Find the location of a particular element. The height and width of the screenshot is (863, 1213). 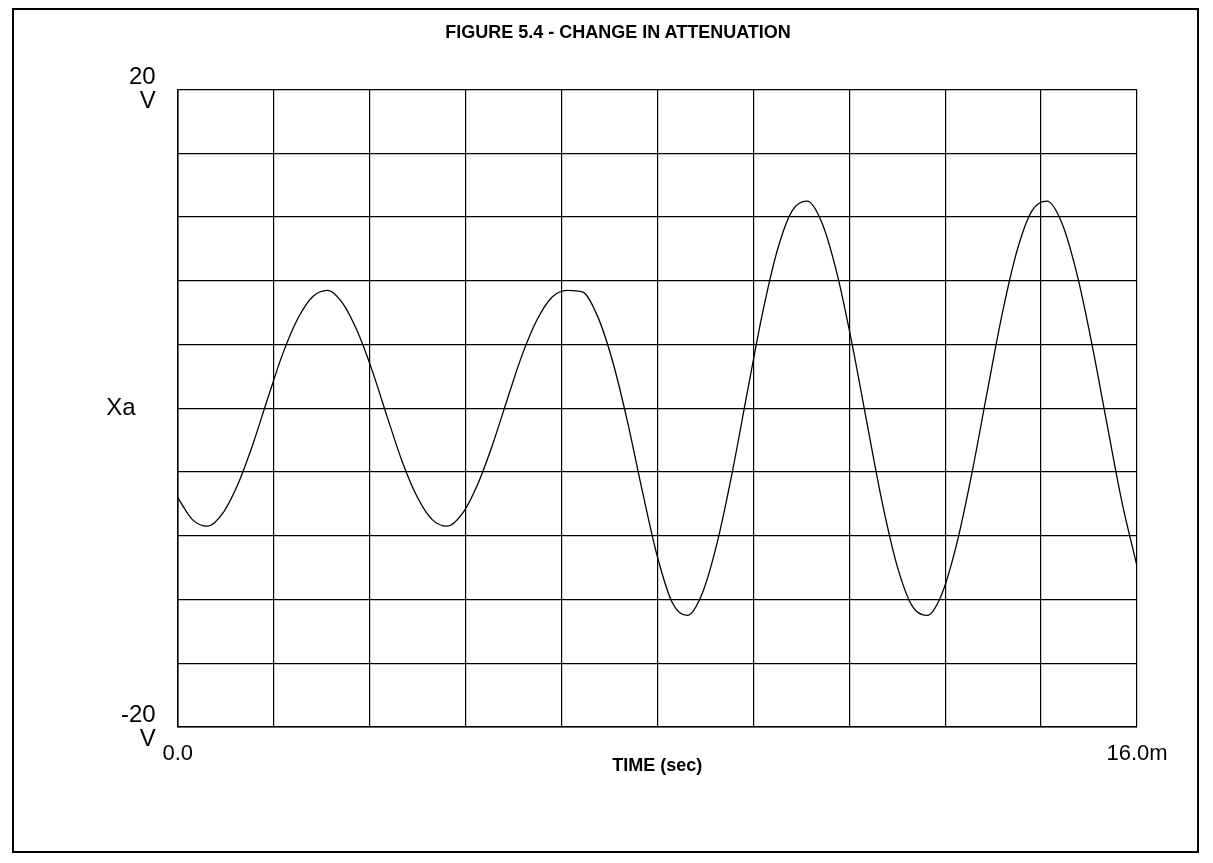

x-axis-title: TIME (sec) is located at coordinates (657, 765).